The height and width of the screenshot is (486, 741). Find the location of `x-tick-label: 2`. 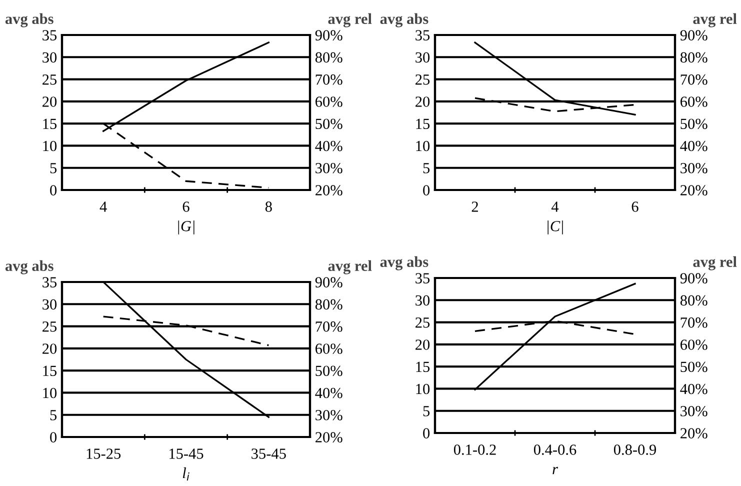

x-tick-label: 2 is located at coordinates (475, 207).